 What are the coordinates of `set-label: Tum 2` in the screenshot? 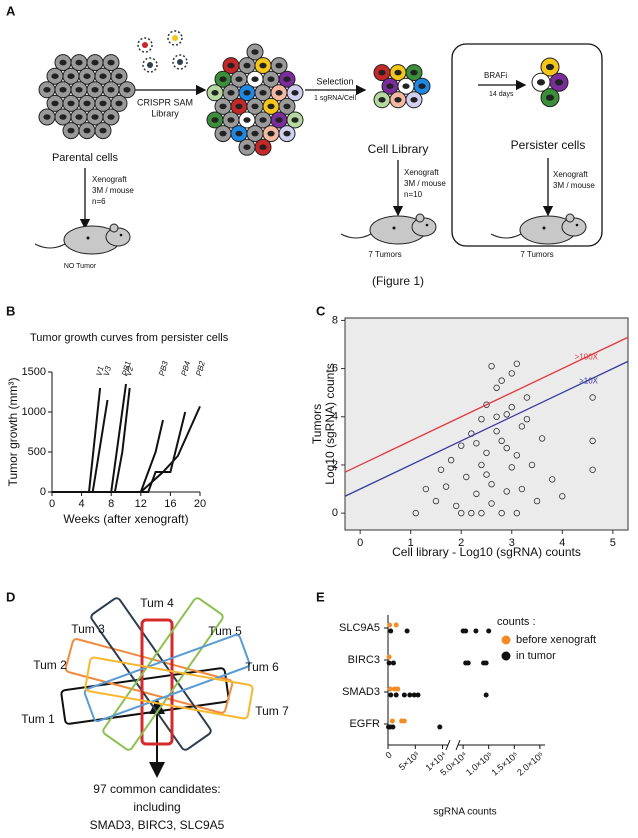 It's located at (50, 665).